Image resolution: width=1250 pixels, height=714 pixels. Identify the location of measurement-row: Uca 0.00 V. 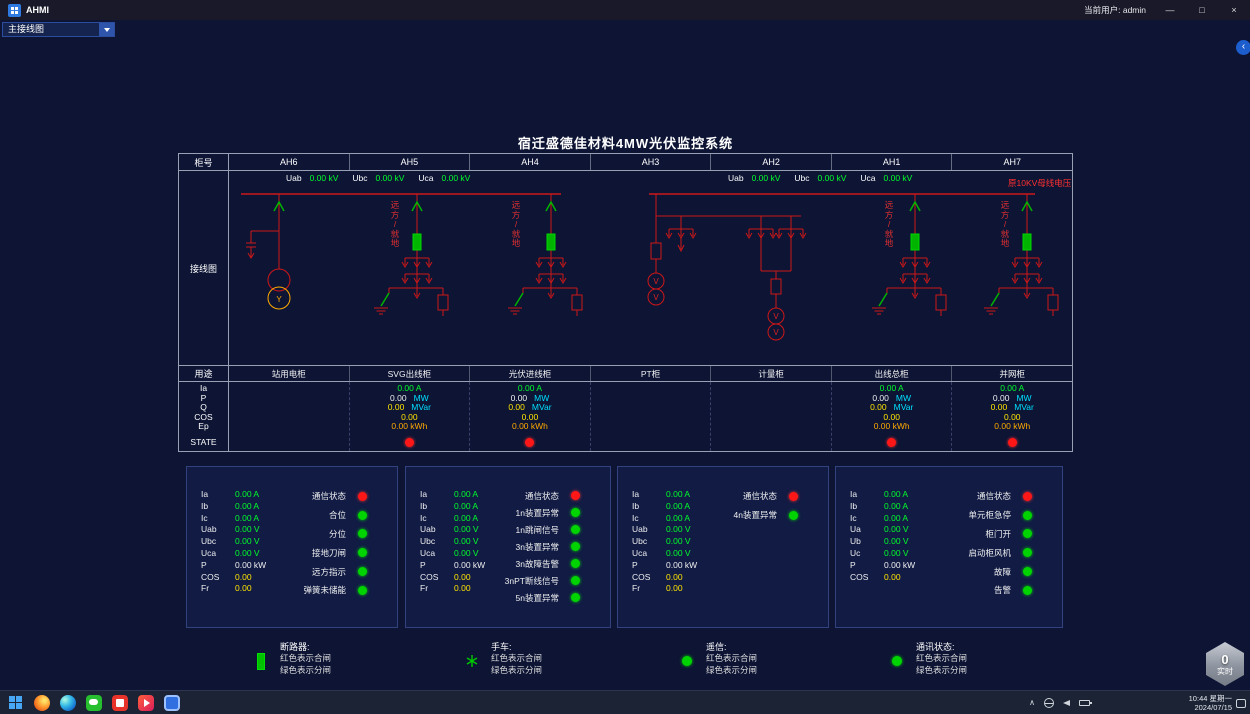
(664, 554).